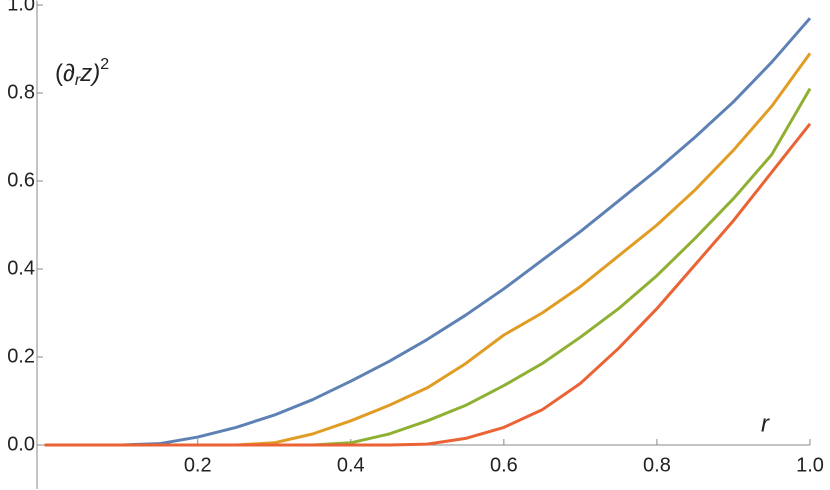 The width and height of the screenshot is (830, 490). I want to click on y-tick-label: 0.6, so click(21, 180).